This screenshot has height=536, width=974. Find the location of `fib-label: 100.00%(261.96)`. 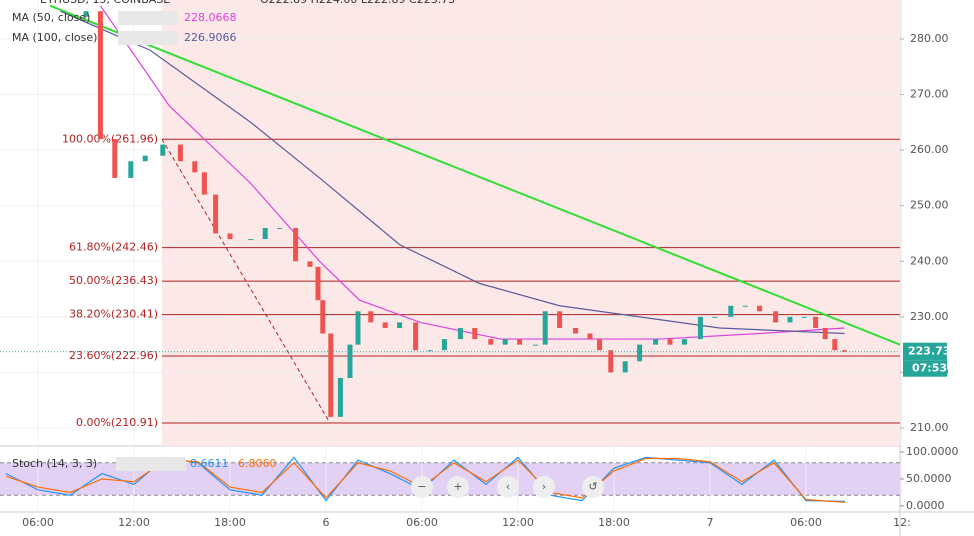

fib-label: 100.00%(261.96) is located at coordinates (110, 138).